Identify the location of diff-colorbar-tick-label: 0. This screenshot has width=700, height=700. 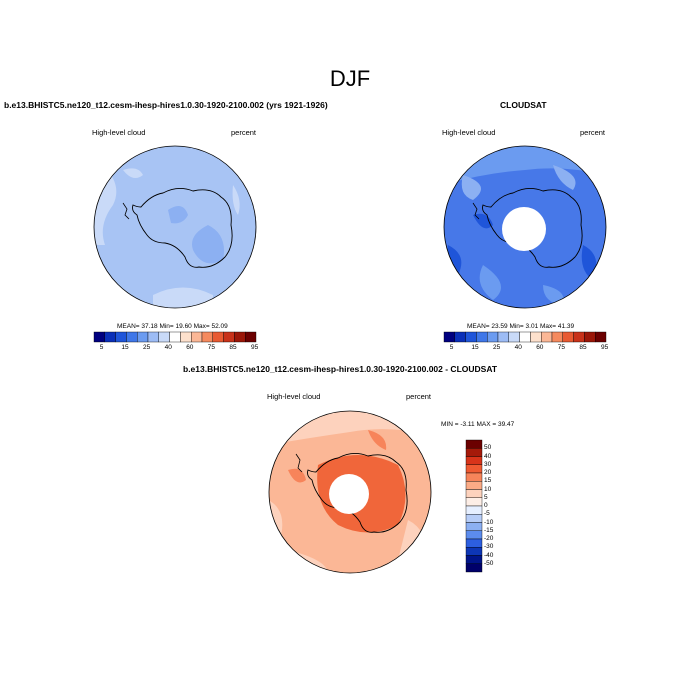
(486, 505).